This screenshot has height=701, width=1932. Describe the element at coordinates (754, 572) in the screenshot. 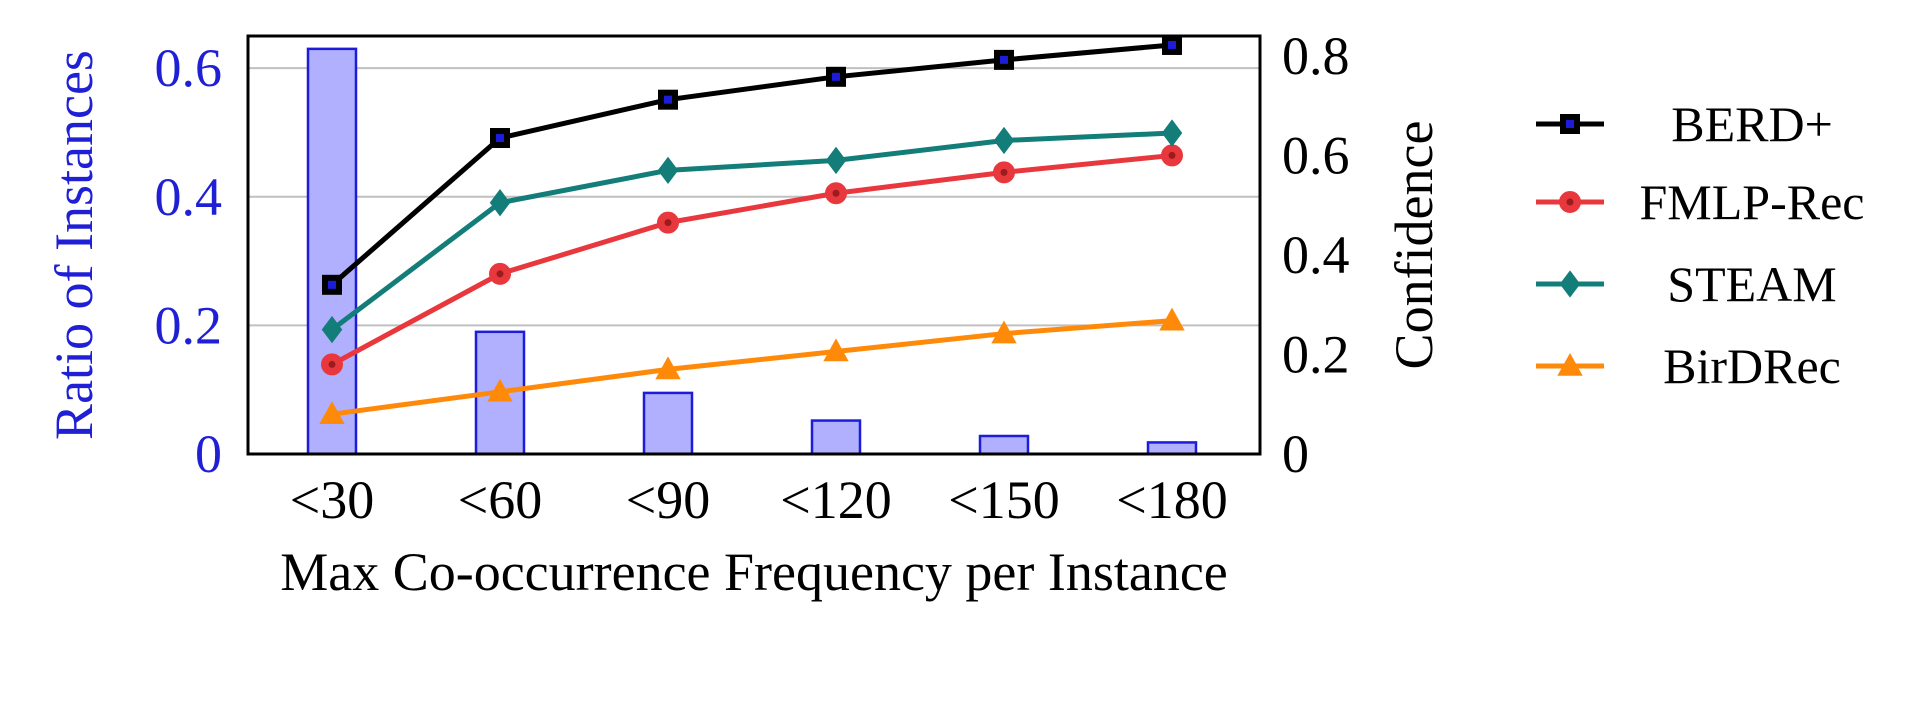

I see `x-axis-title: Max Co-occurrence Frequency per Instance` at that location.